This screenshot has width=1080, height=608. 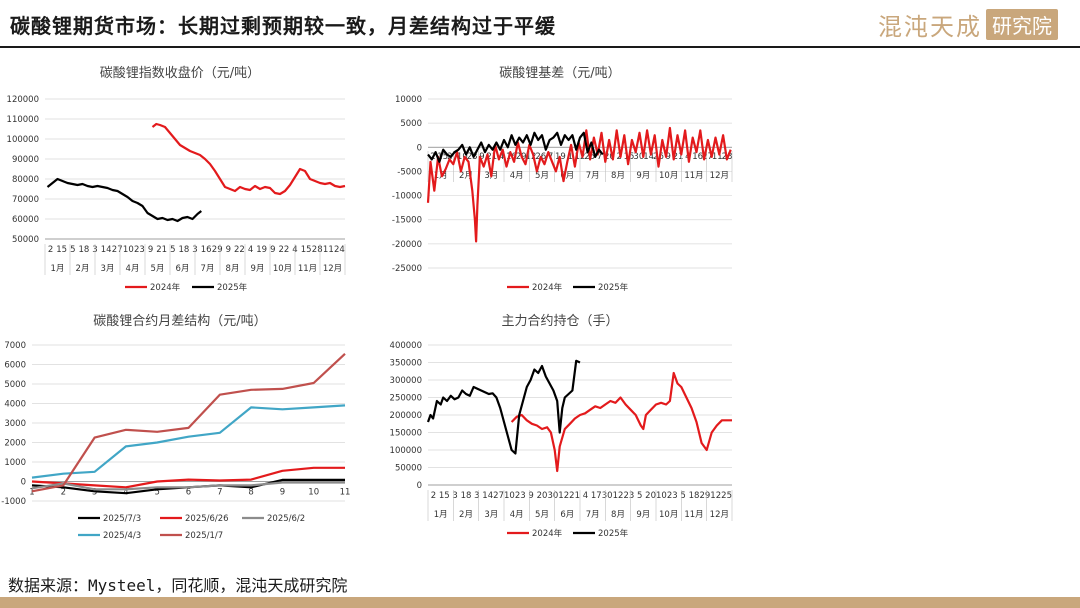 I want to click on y-tick-label: -1000, so click(x=13, y=502).